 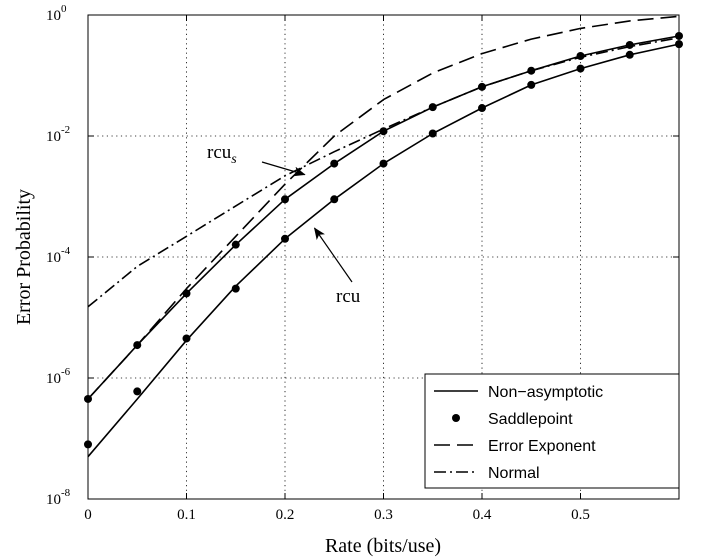 What do you see at coordinates (545, 392) in the screenshot?
I see `legend-label-0: Non−asymptotic` at bounding box center [545, 392].